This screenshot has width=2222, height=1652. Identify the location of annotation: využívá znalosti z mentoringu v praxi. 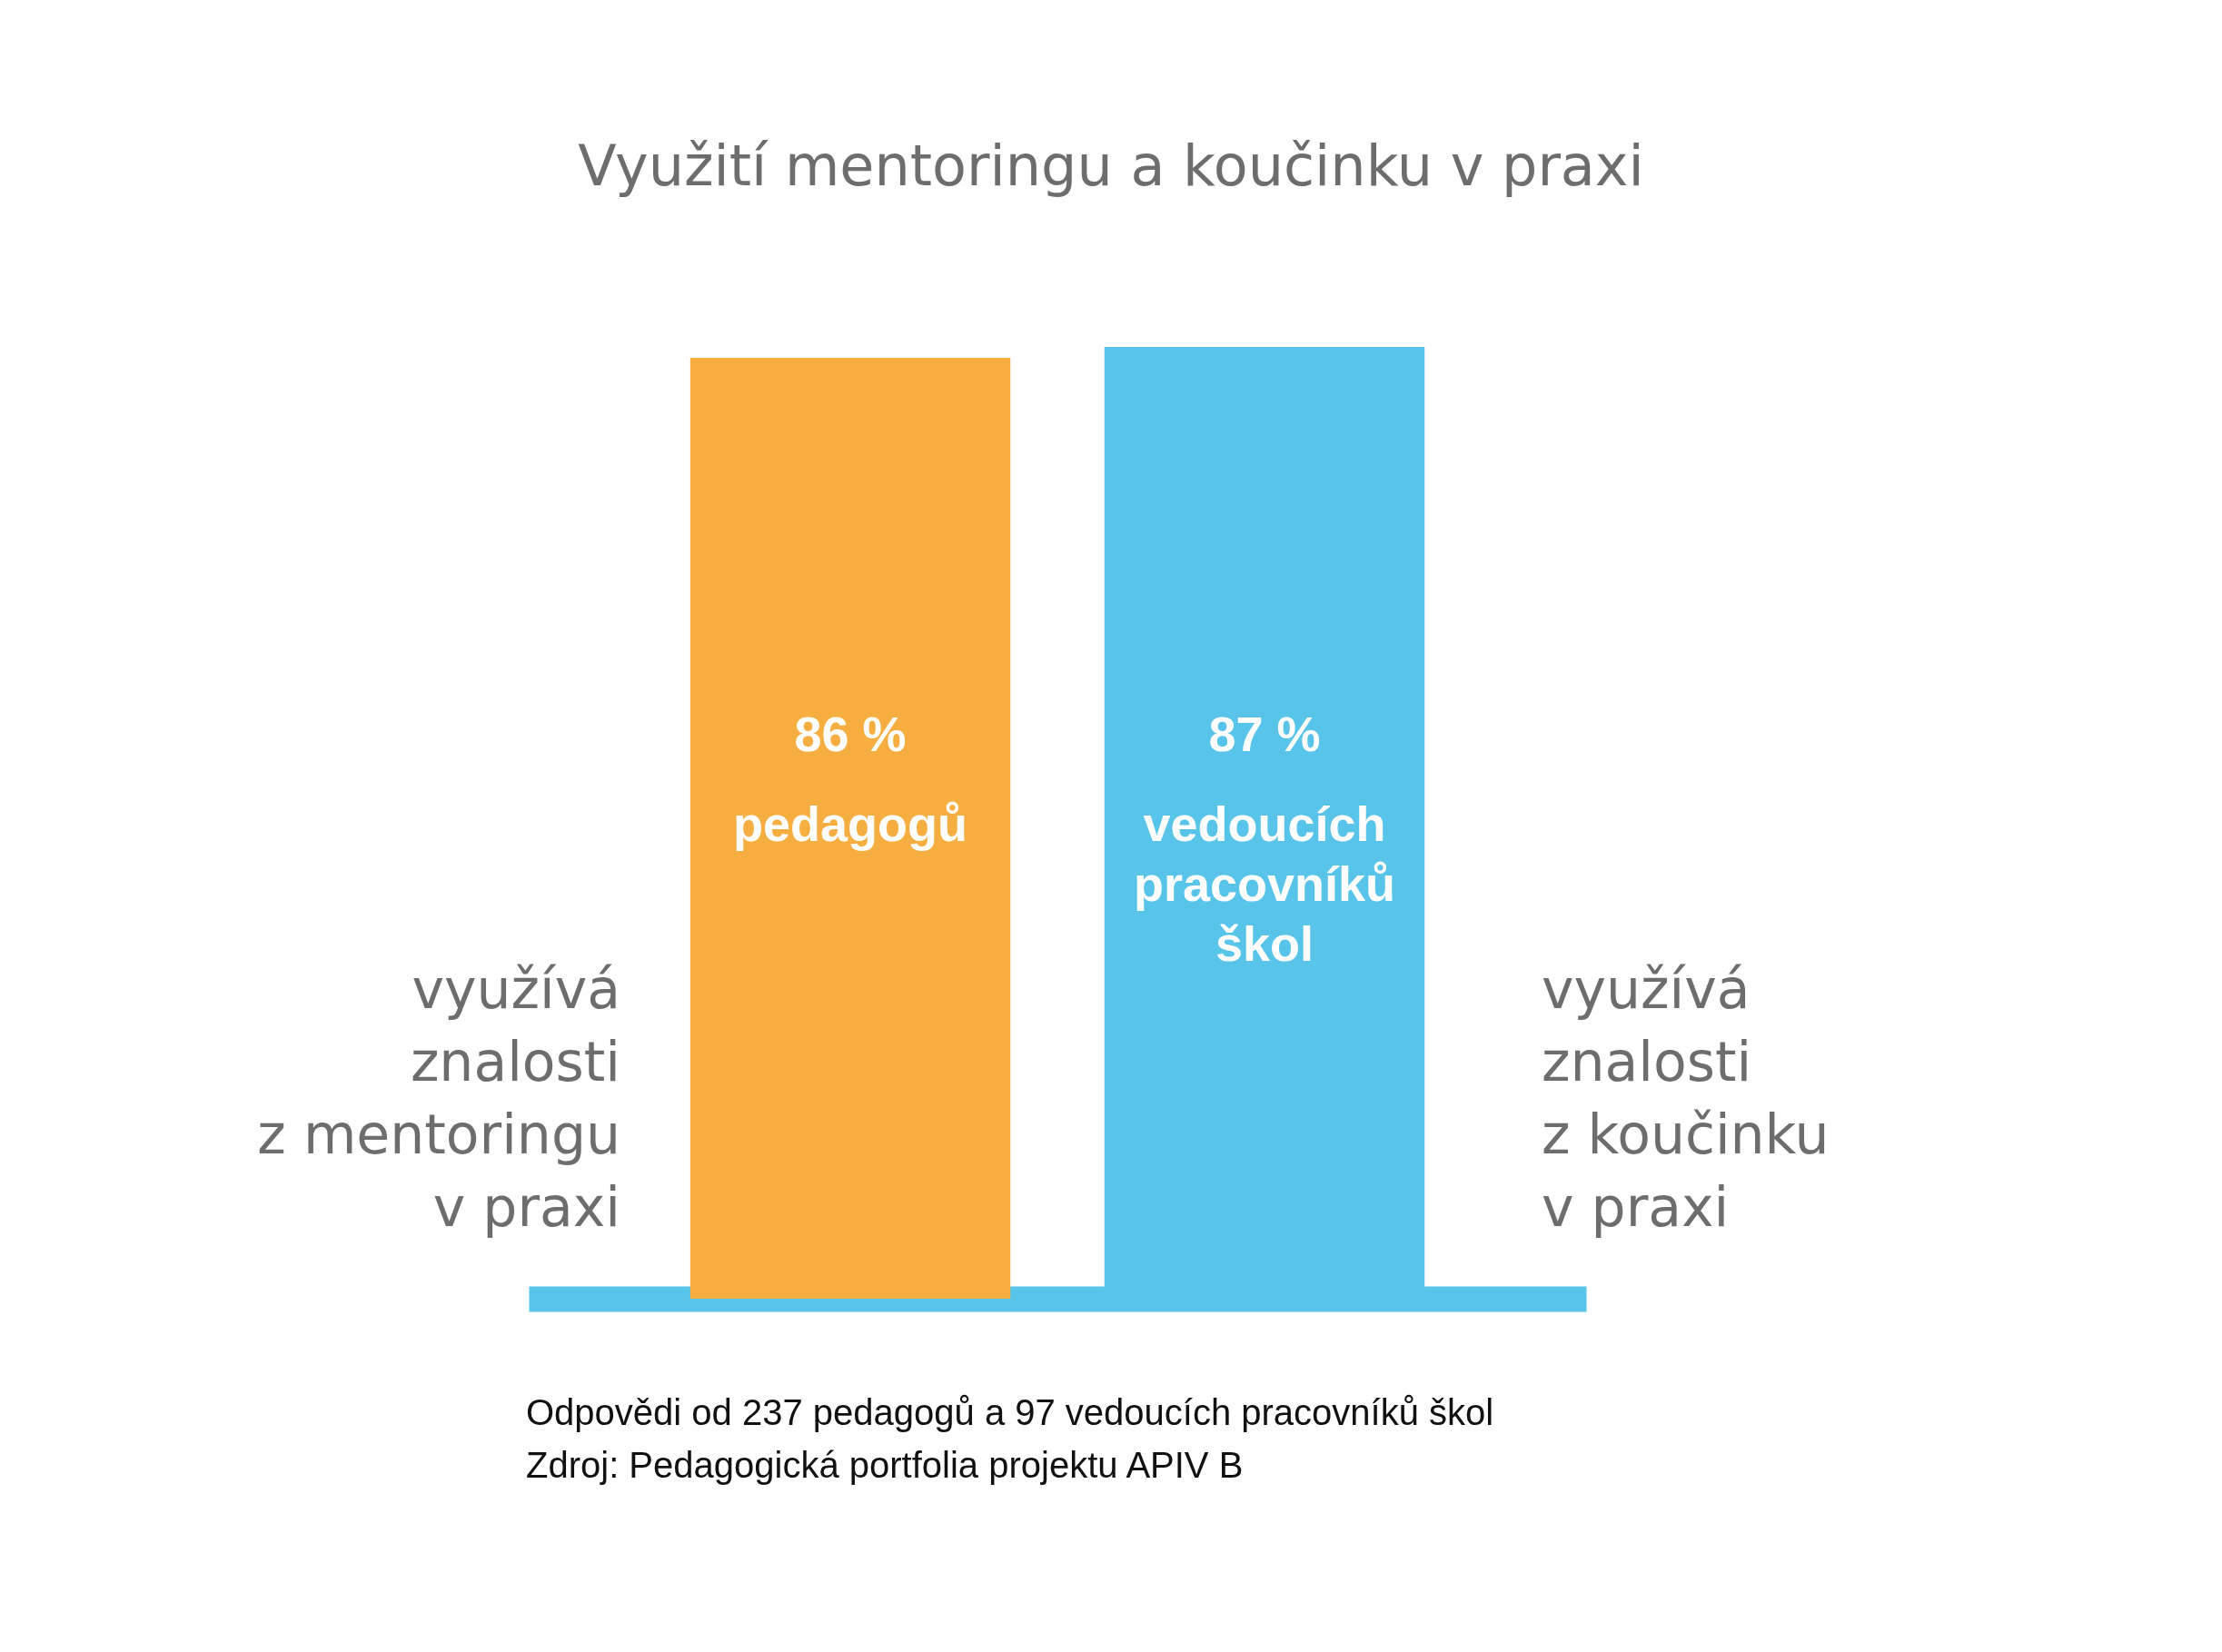
(438, 1098).